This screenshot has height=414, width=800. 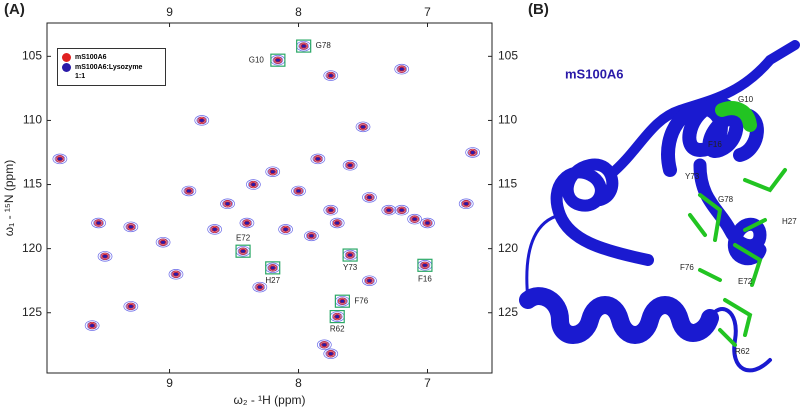 What do you see at coordinates (337, 329) in the screenshot?
I see `peak-label: R62` at bounding box center [337, 329].